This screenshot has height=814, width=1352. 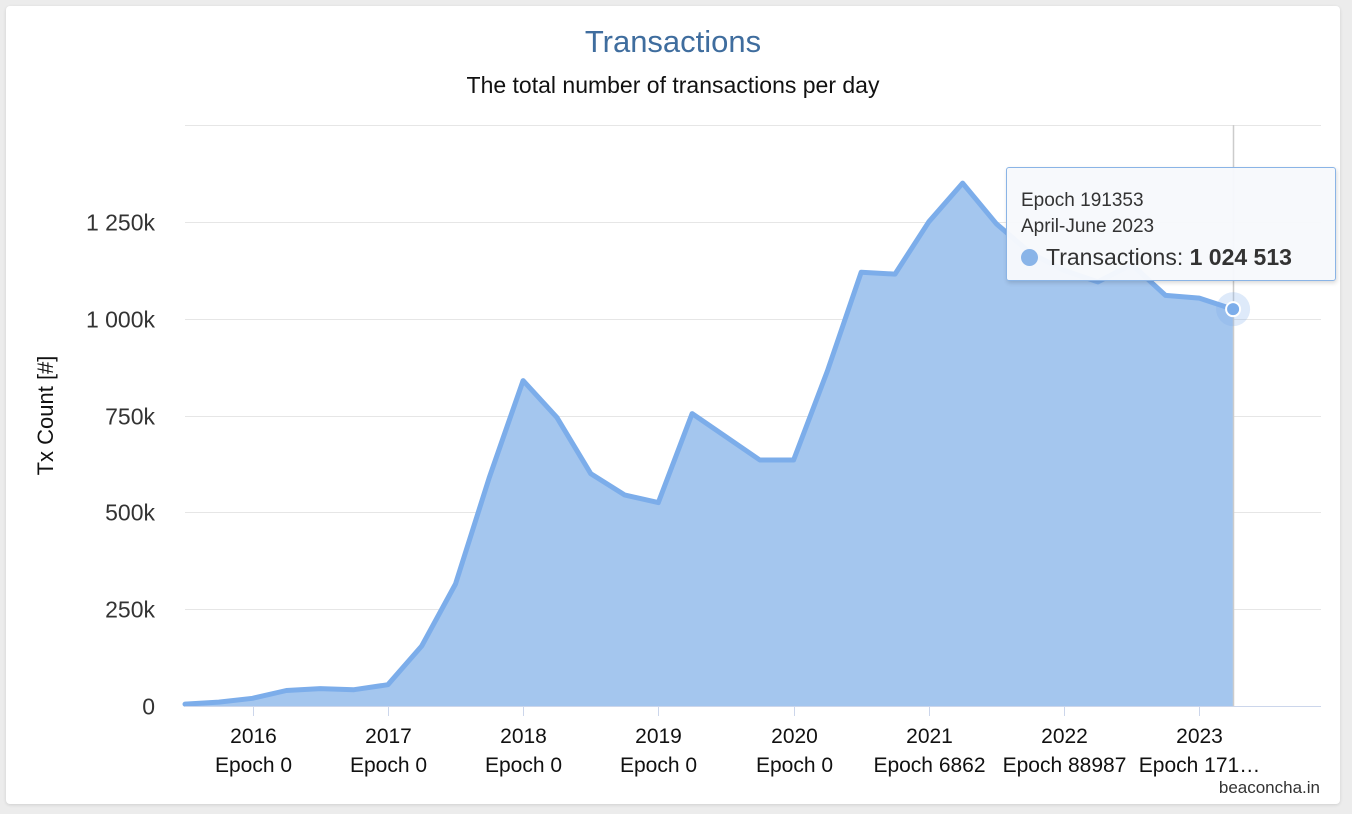 I want to click on x-tick-label: 2023, so click(x=1199, y=736).